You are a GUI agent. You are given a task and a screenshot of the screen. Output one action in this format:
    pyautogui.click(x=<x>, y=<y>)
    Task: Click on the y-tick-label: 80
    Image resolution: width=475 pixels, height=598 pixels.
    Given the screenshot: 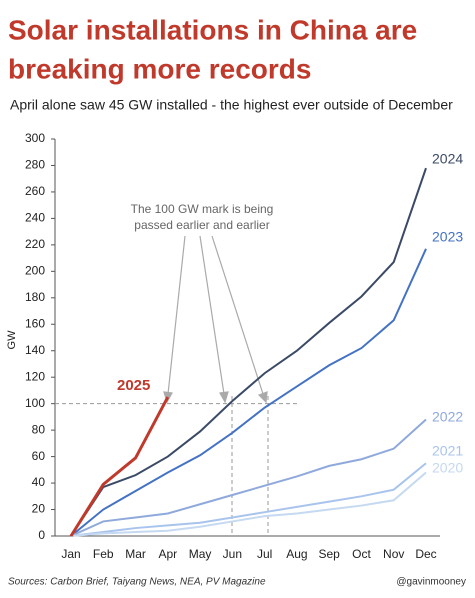 What is the action you would take?
    pyautogui.click(x=39, y=429)
    